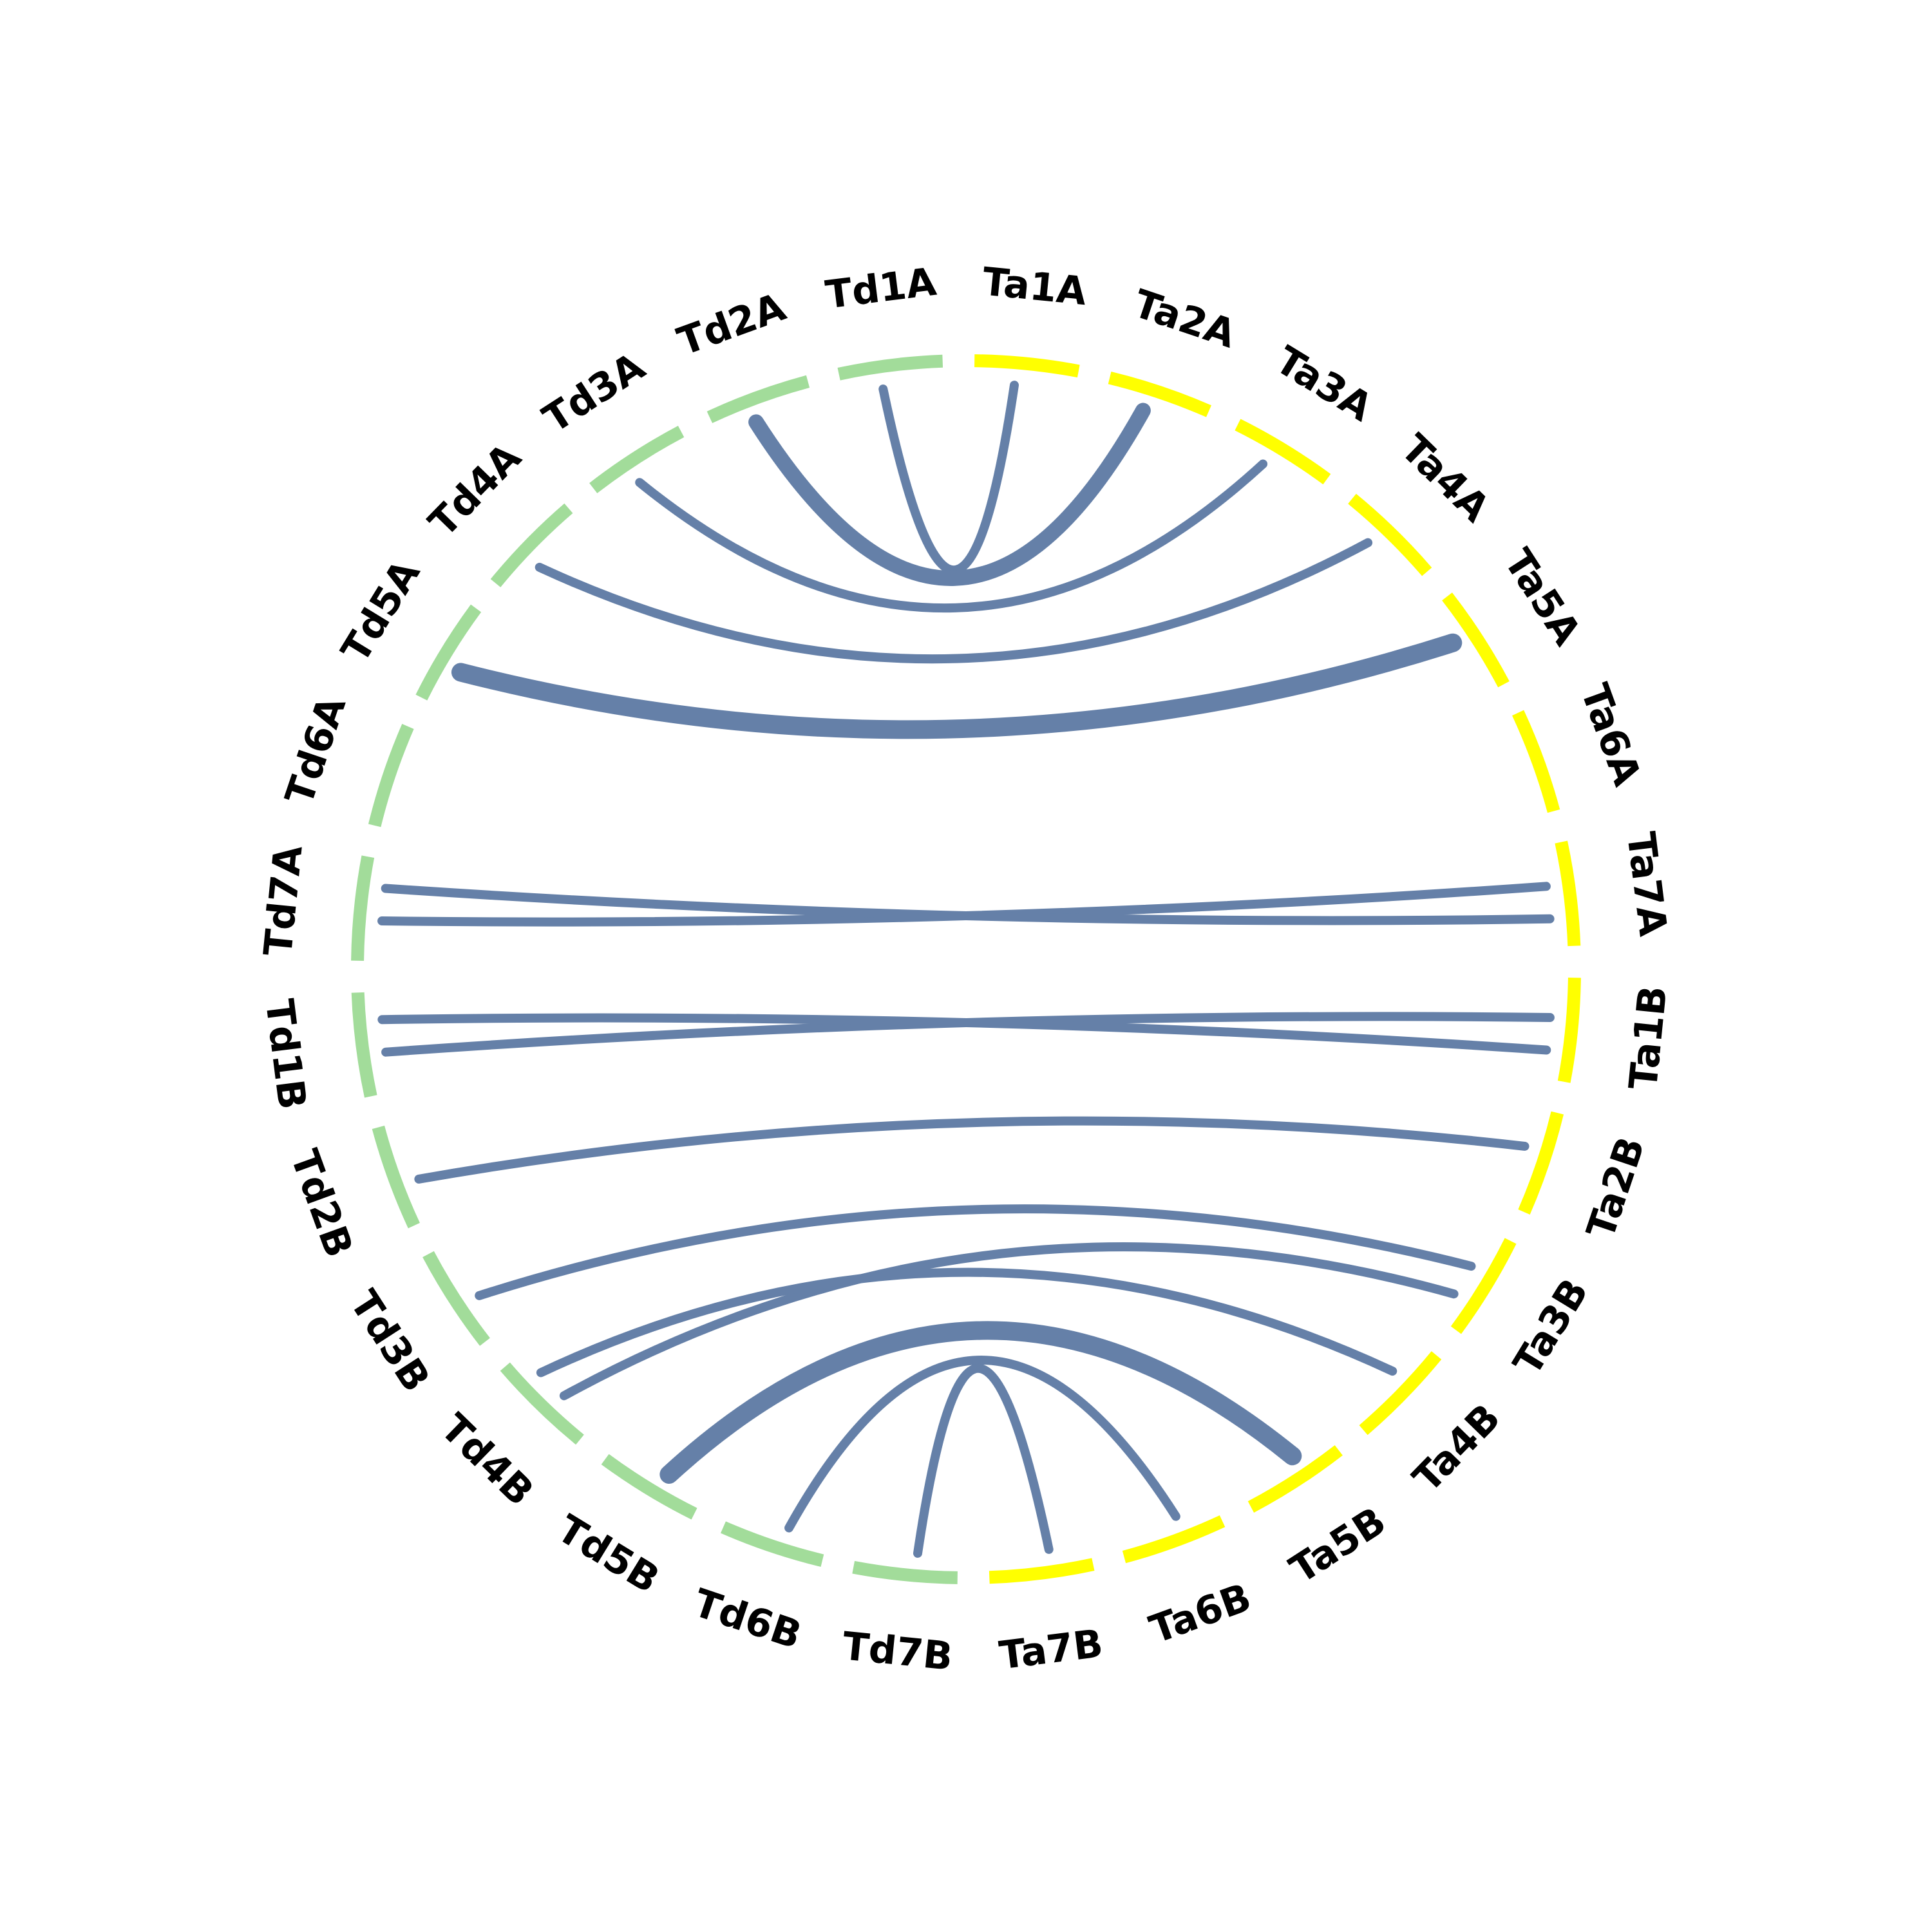 This screenshot has width=1932, height=1932. I want to click on segment-arc-td6b, so click(773, 1544).